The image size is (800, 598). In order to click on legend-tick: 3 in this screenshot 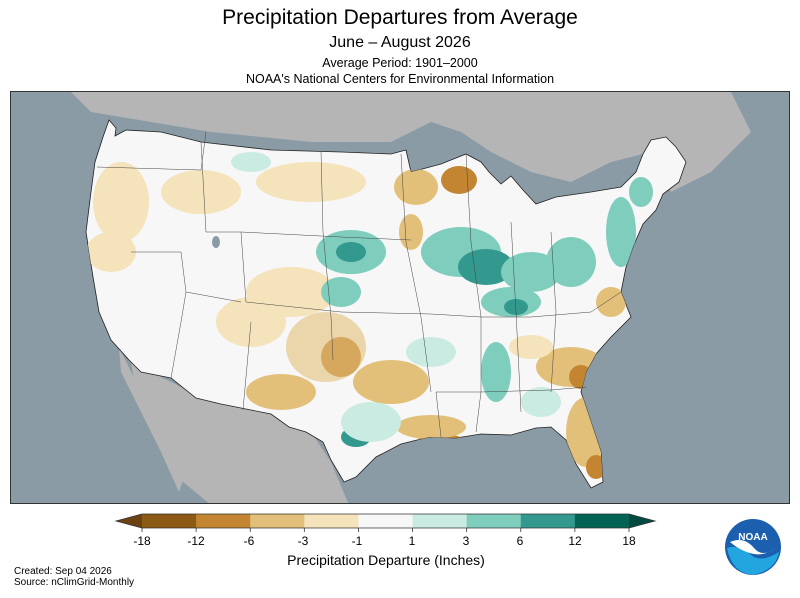, I will do `click(466, 541)`.